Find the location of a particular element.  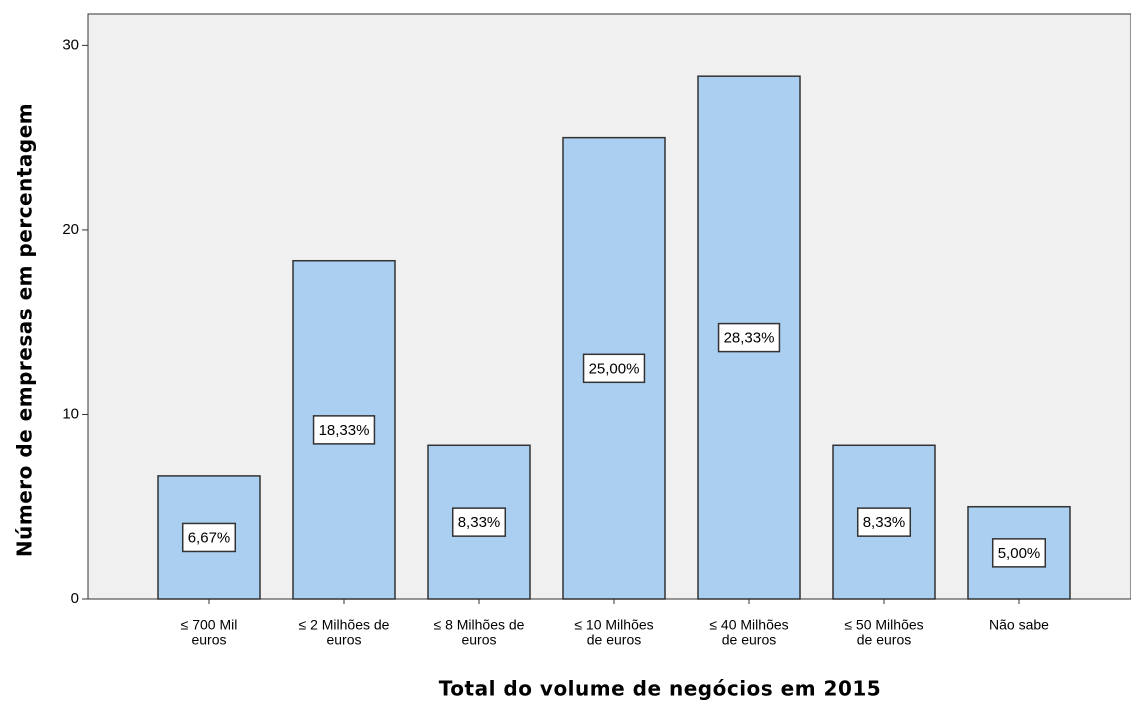

x-axis-title: Total do volume de negócios em 2015 is located at coordinates (660, 689).